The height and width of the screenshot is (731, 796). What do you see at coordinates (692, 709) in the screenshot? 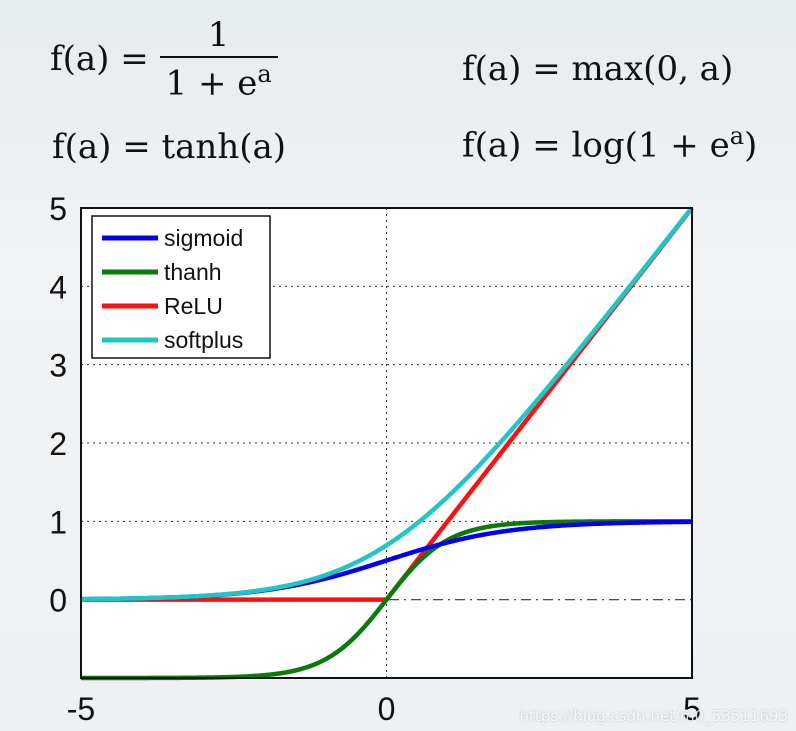
I see `x-tick-label: 5` at bounding box center [692, 709].